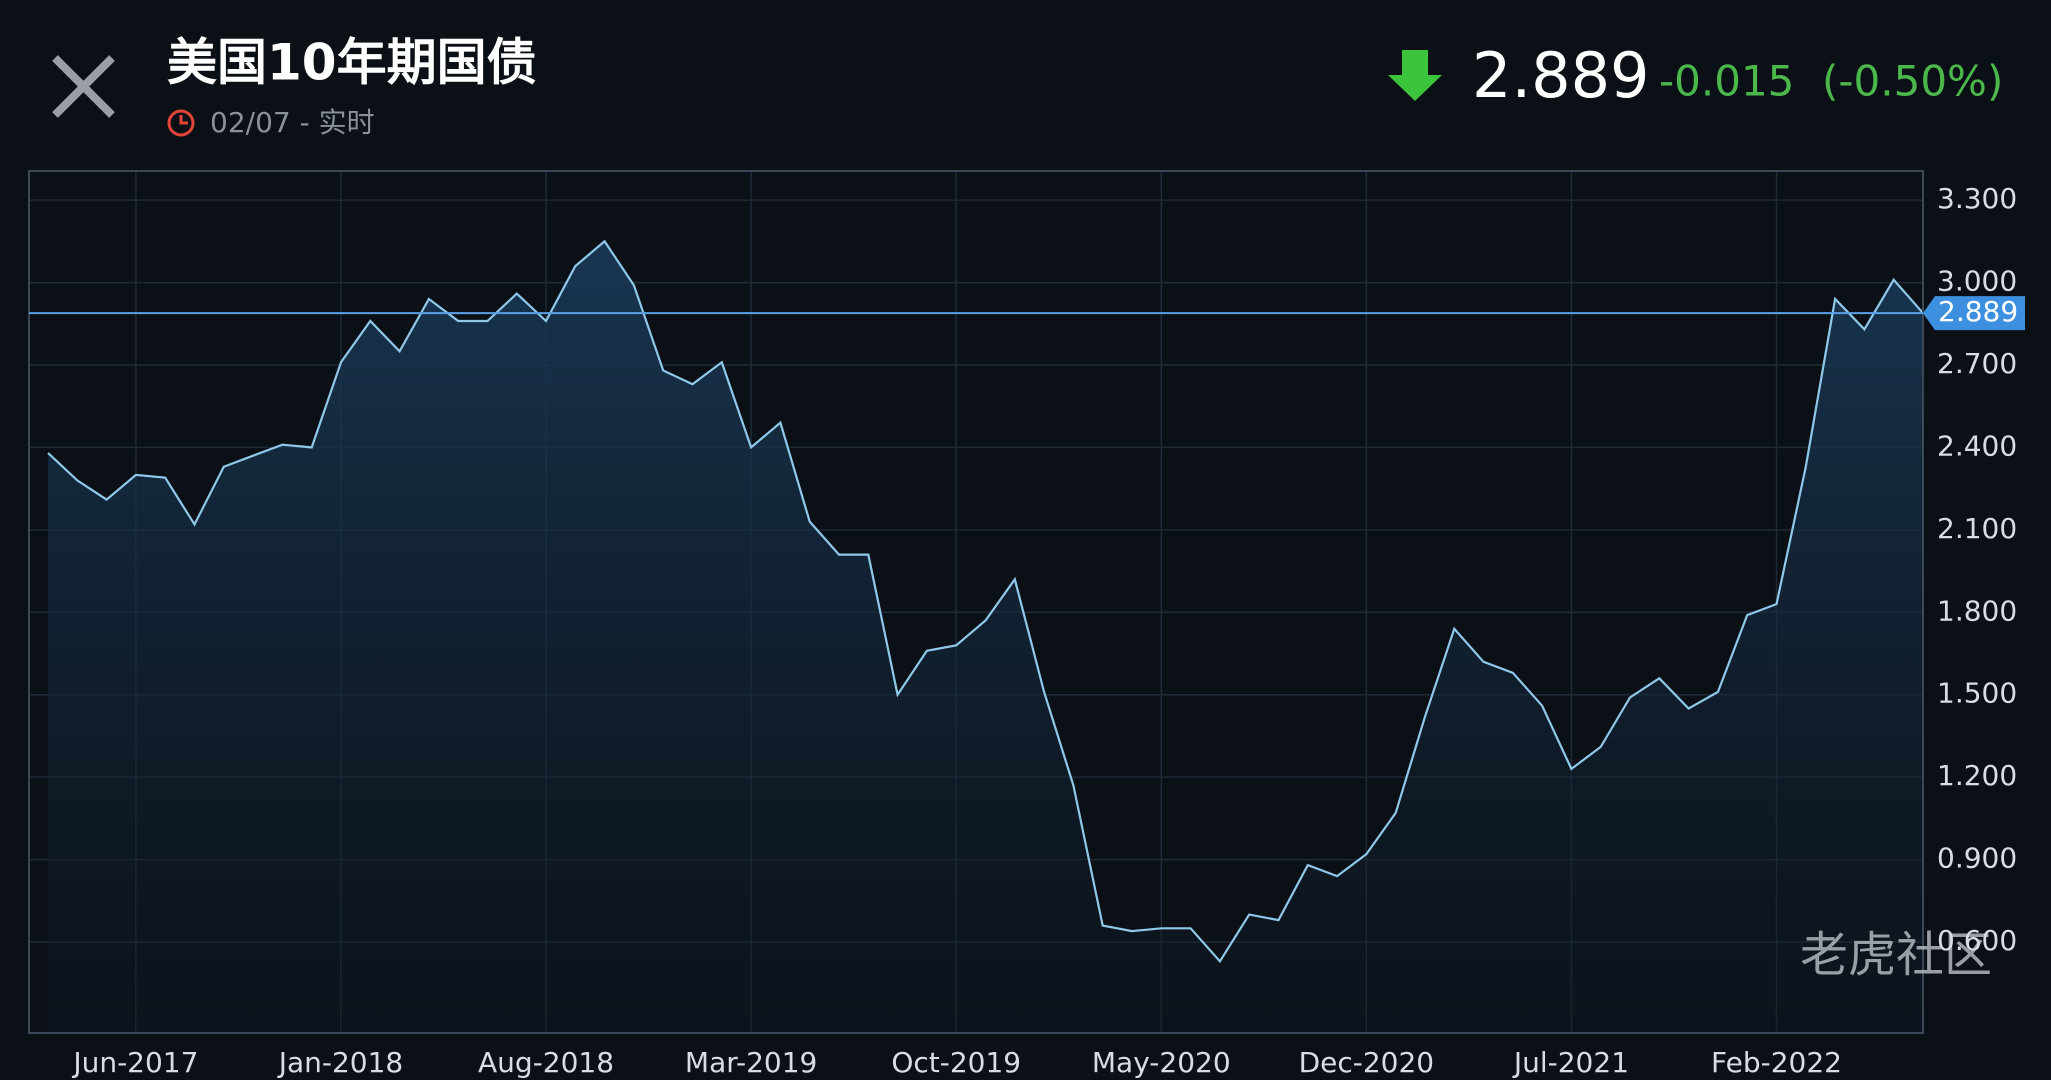 The image size is (2051, 1080). Describe the element at coordinates (1977, 363) in the screenshot. I see `y-tick-label: 2.700` at that location.